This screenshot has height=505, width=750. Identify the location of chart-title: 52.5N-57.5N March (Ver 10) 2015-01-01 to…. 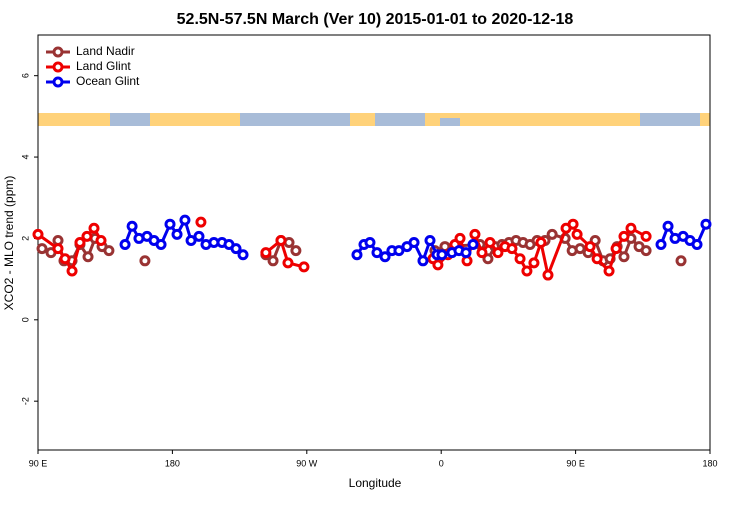
(375, 19).